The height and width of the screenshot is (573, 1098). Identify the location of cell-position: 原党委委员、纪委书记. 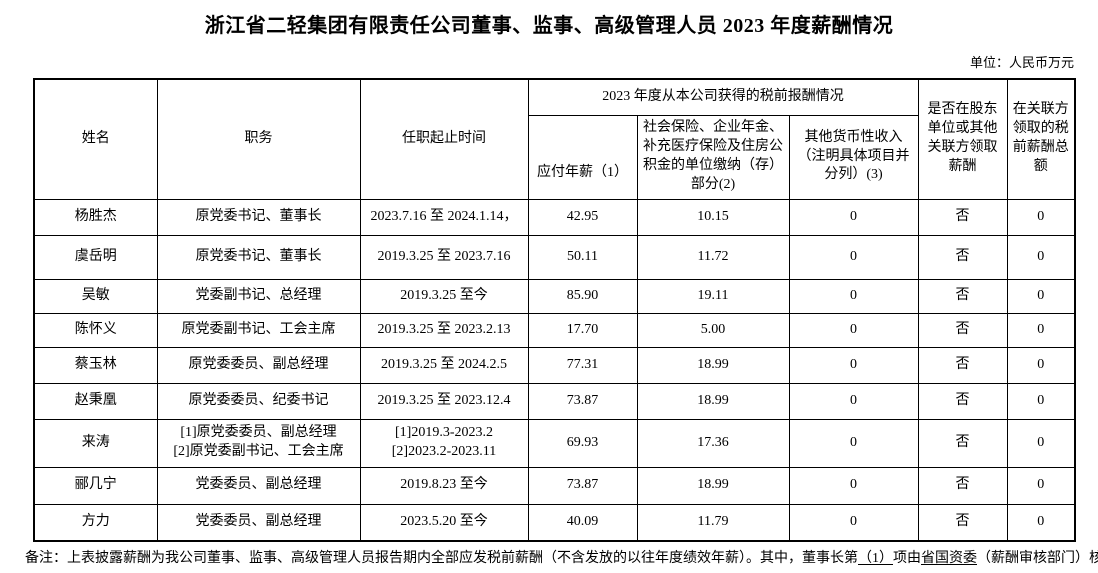
(258, 401).